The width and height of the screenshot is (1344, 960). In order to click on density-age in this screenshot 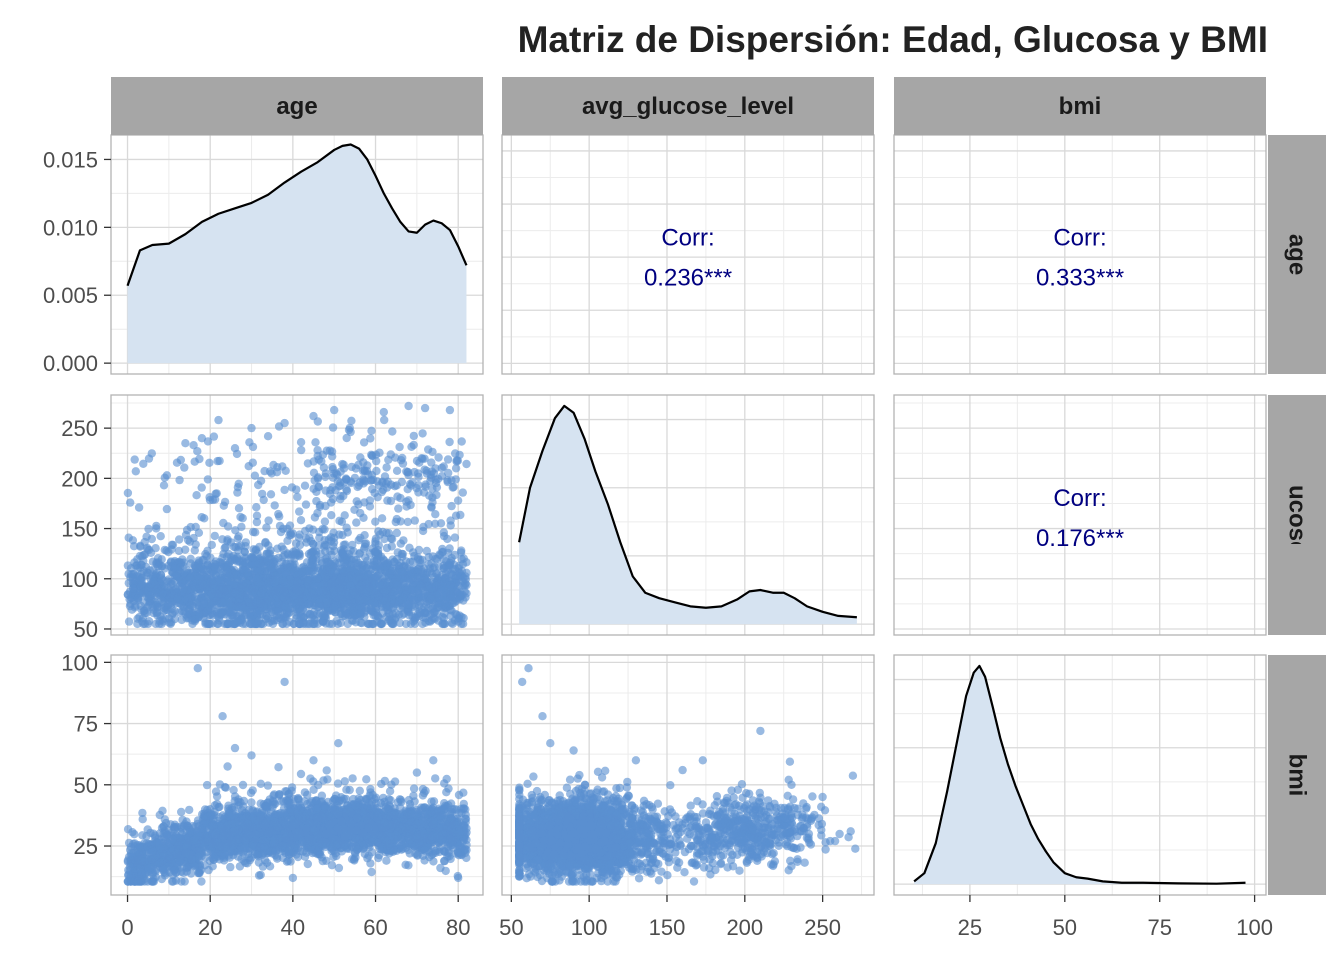, I will do `click(297, 253)`.